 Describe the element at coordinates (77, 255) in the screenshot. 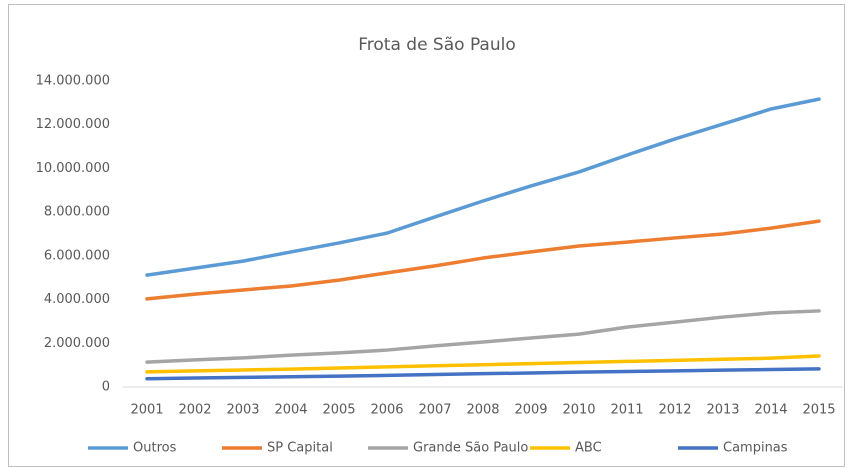

I see `y-tick-label: 6.000.000` at that location.